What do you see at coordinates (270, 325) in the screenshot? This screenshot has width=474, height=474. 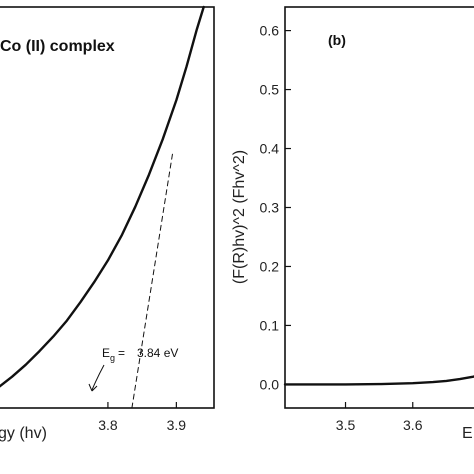 I see `panel-b-y-tick-label: 0.1` at bounding box center [270, 325].